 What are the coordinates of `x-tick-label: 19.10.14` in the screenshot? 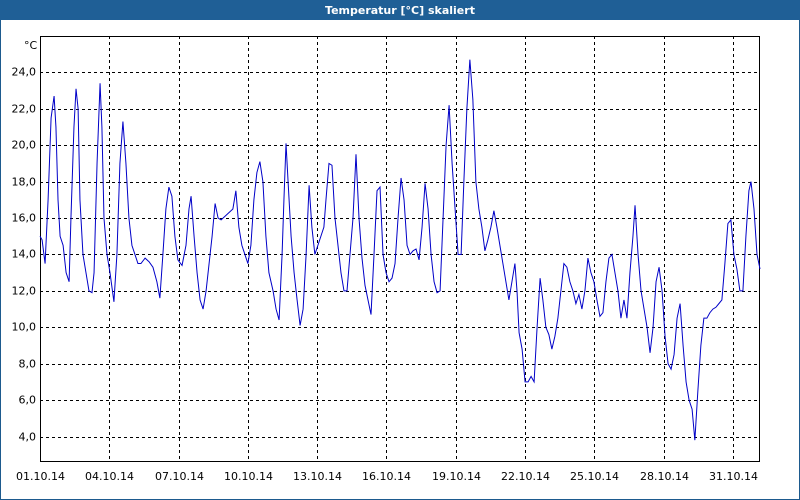 It's located at (456, 476).